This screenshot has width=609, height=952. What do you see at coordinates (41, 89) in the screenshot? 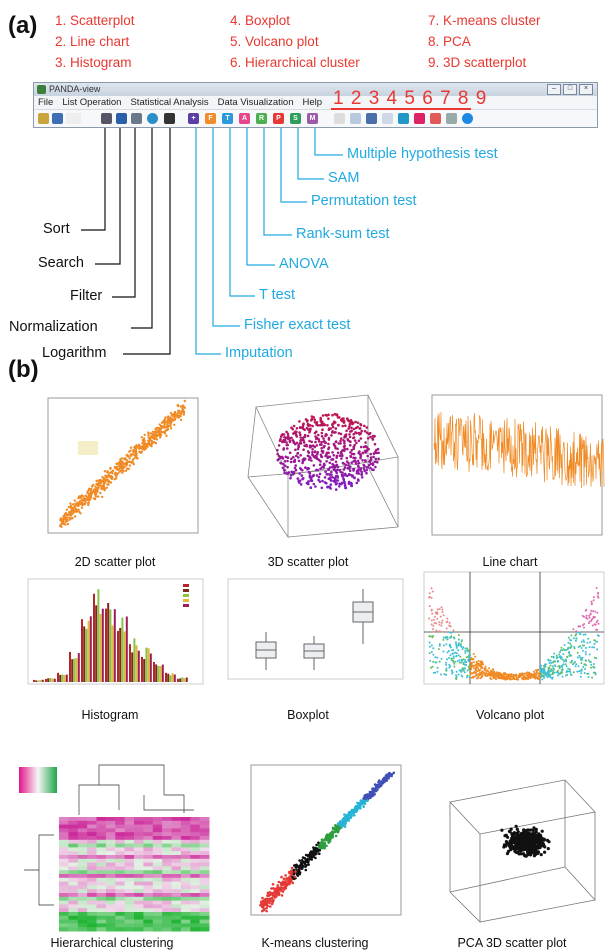
I see `app-icon` at bounding box center [41, 89].